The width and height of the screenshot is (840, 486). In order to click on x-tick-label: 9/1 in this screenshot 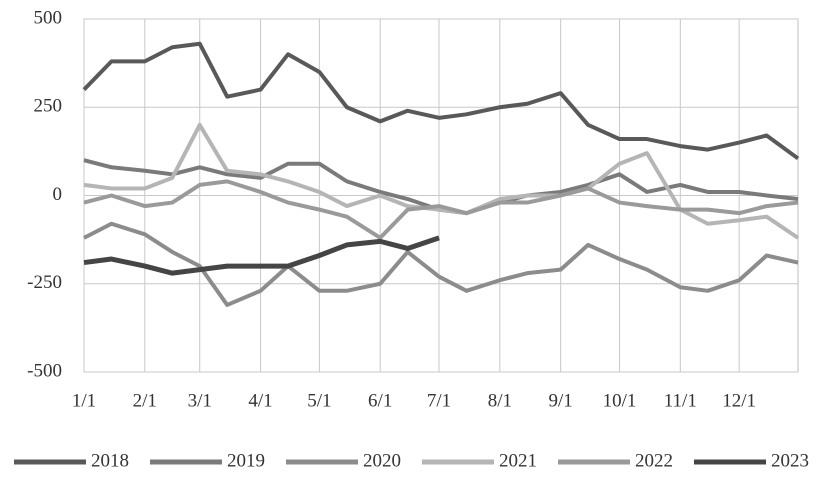, I will do `click(561, 400)`.